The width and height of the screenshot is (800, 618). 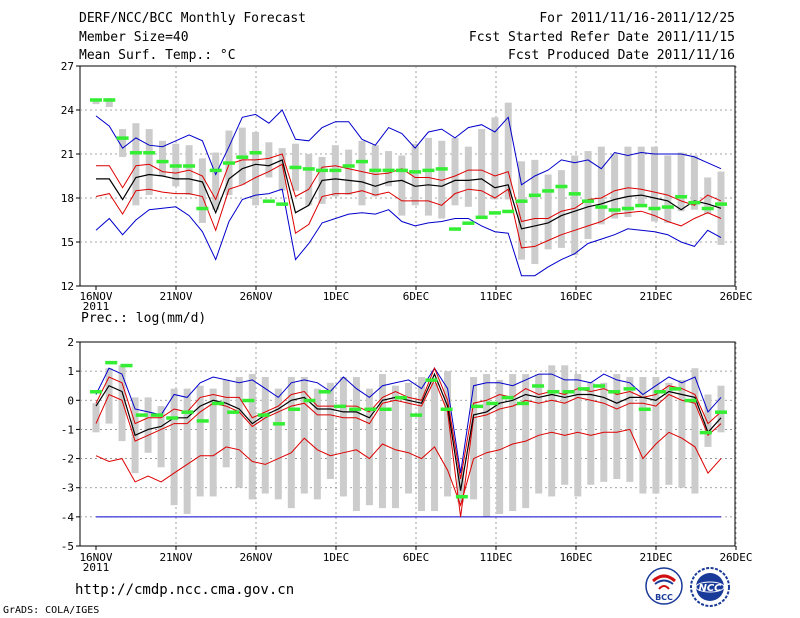 What do you see at coordinates (192, 18) in the screenshot?
I see `chart-title: DERF/NCC/BCC Monthly Forecast` at bounding box center [192, 18].